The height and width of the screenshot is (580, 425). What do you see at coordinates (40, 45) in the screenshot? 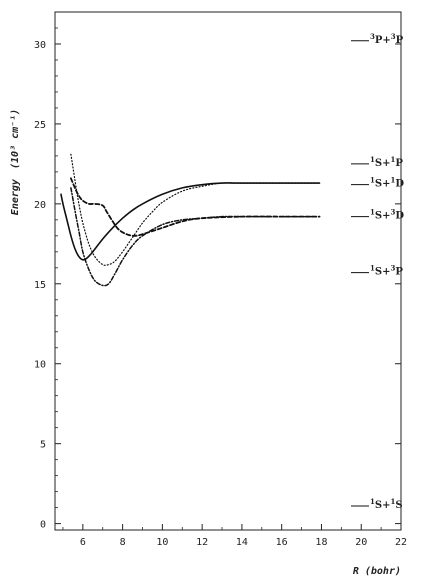
I see `y-tick-label: 30` at bounding box center [40, 45].